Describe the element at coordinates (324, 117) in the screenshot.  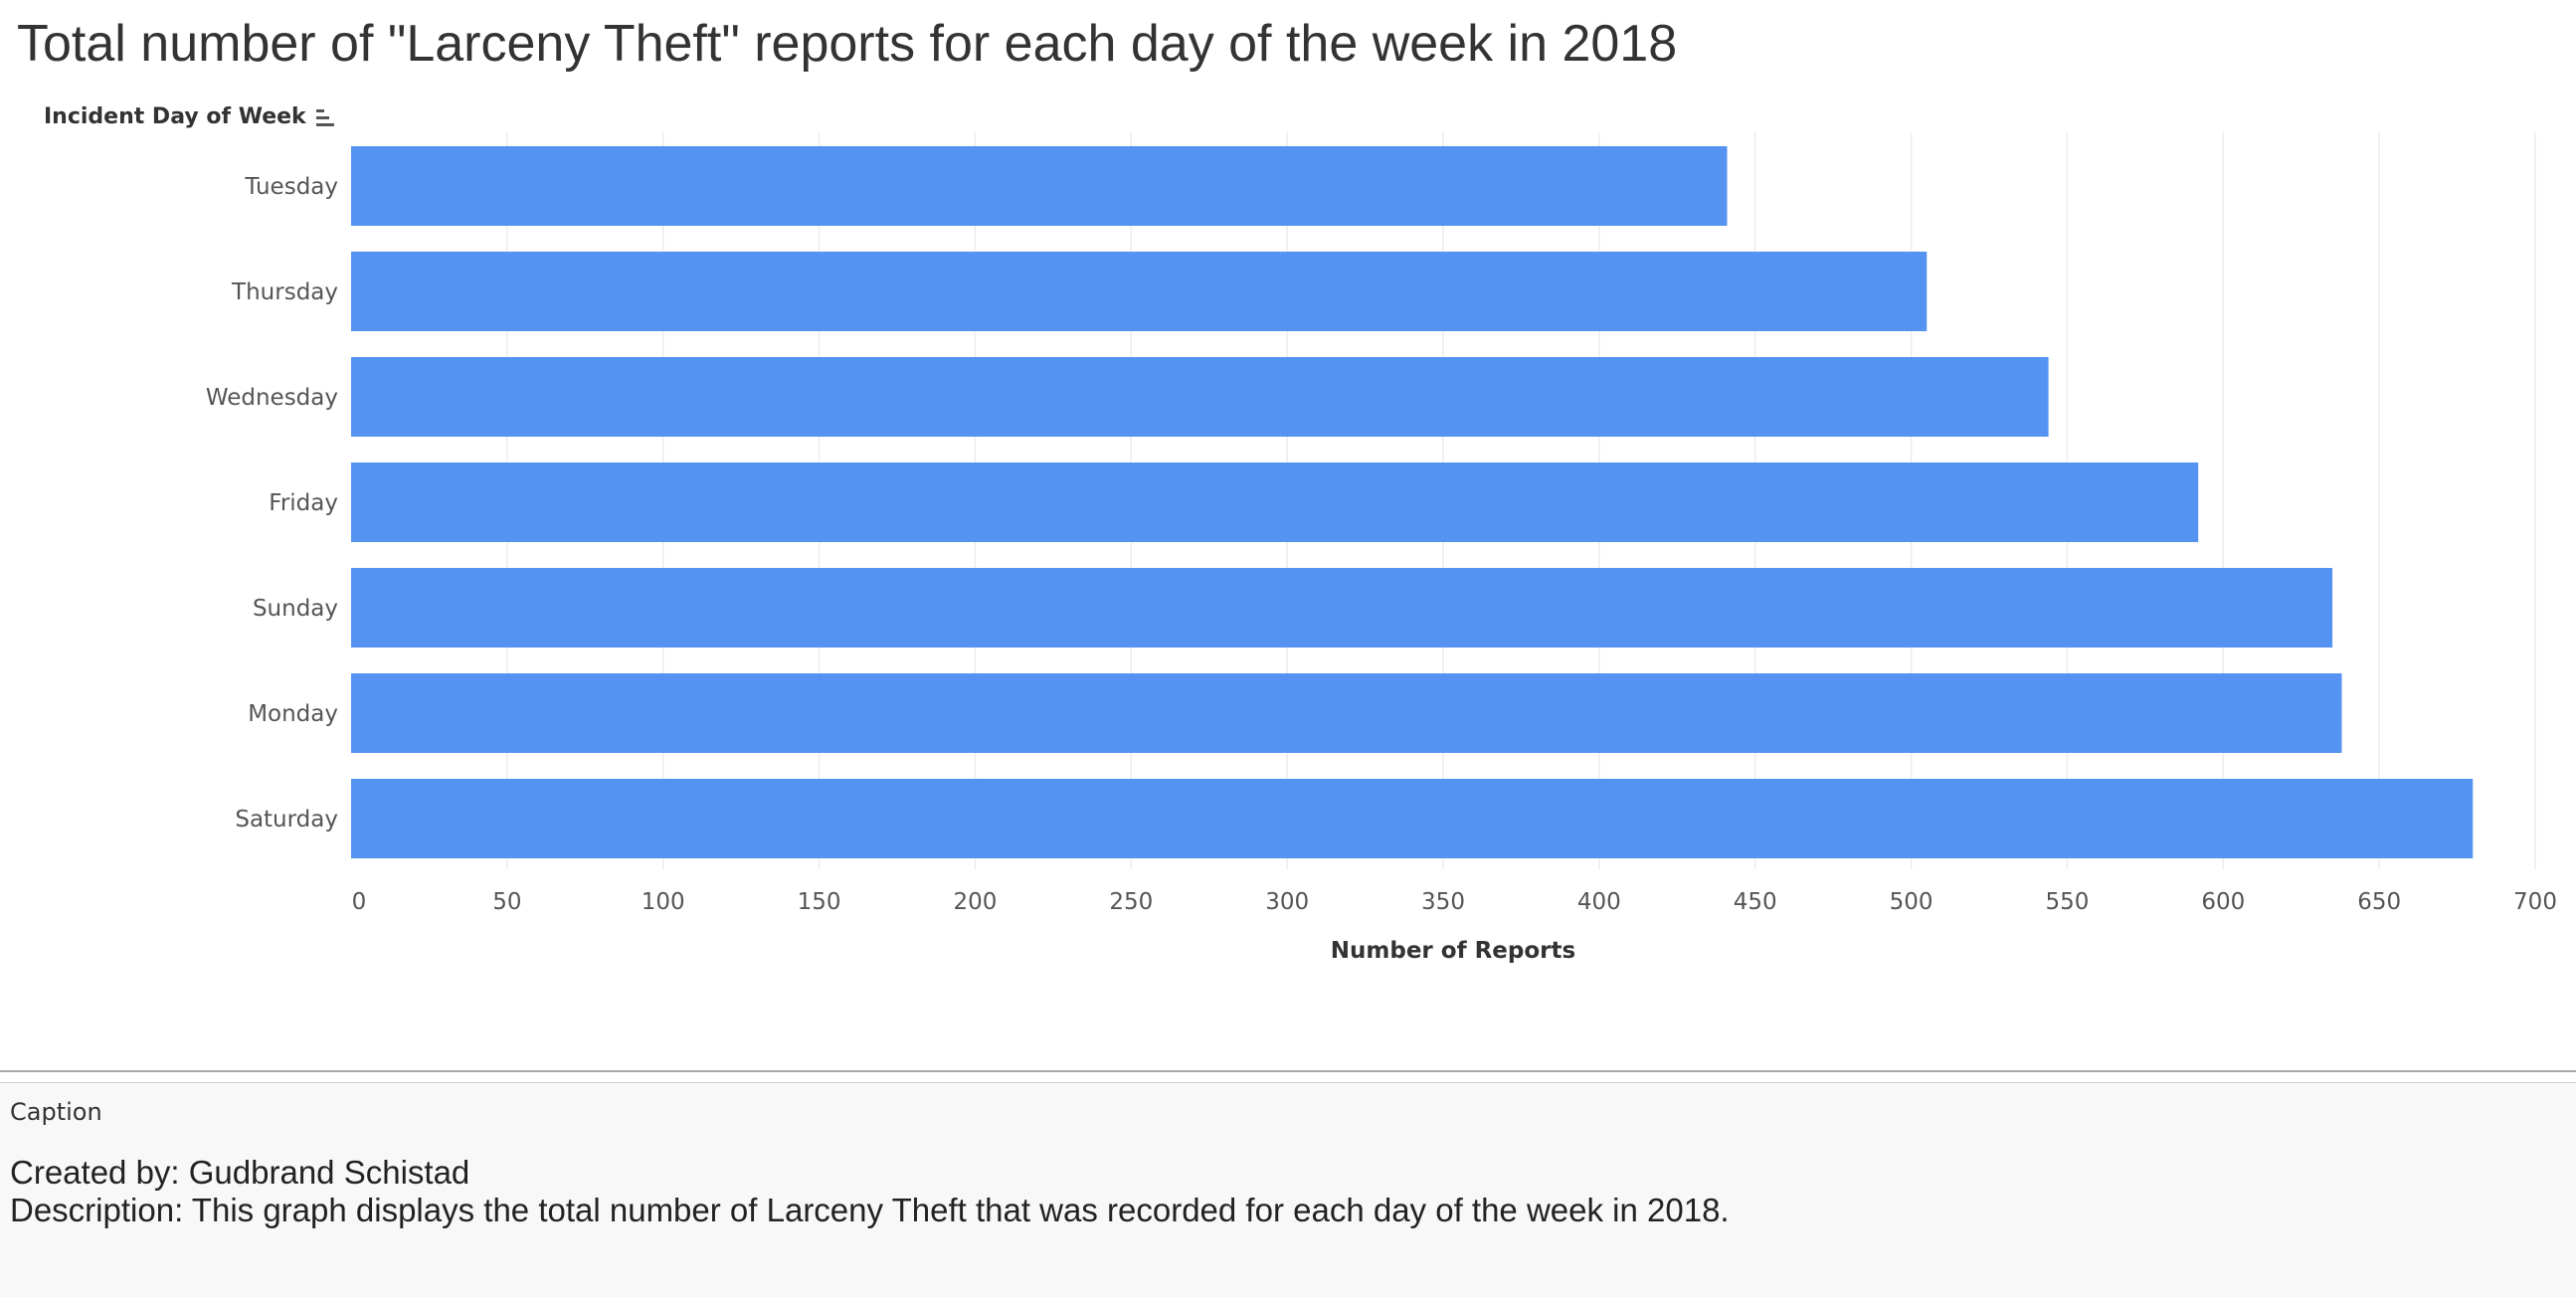
I see `sort-descending-icon` at that location.